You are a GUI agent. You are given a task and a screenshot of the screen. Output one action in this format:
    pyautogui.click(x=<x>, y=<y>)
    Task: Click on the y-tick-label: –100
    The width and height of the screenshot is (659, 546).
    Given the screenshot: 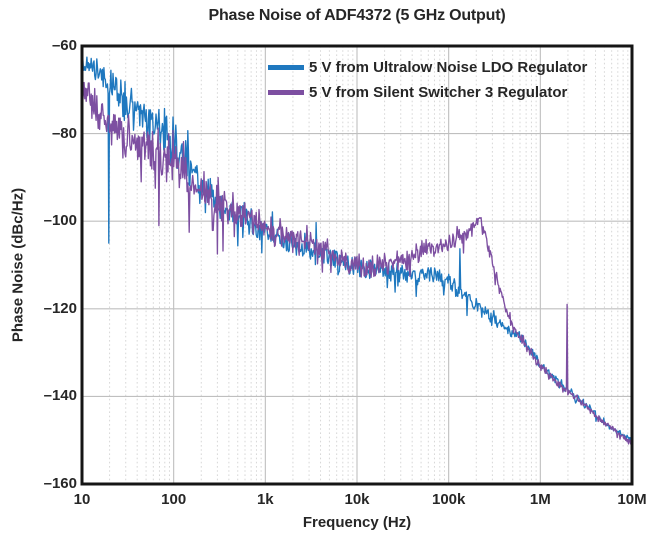 What is the action you would take?
    pyautogui.click(x=60, y=220)
    